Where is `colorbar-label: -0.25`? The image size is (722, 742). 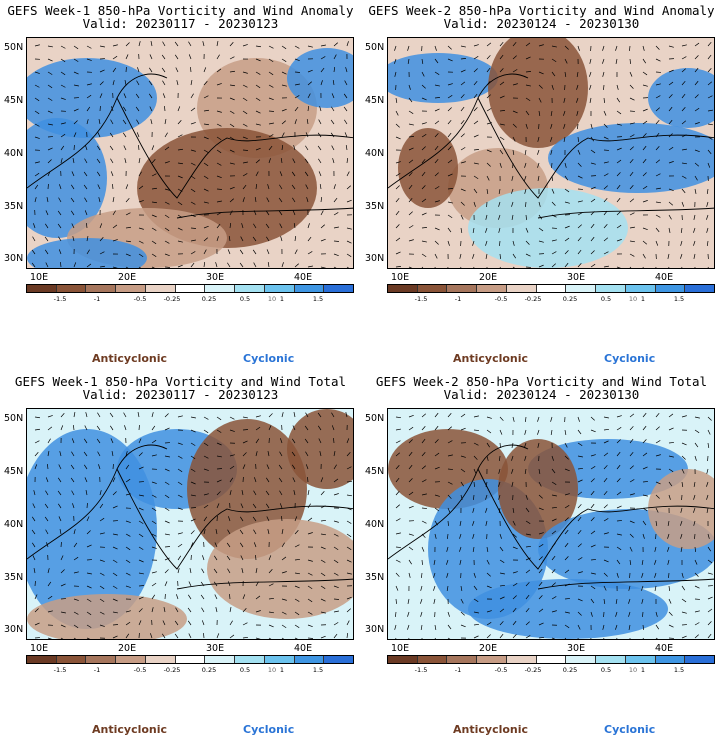 colorbar-label: -0.25 is located at coordinates (533, 299).